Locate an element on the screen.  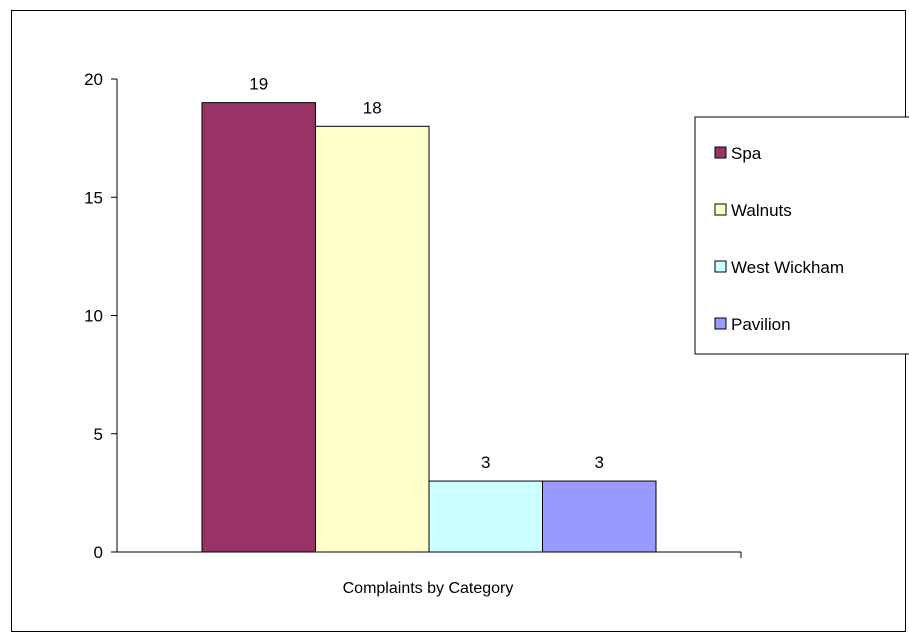
legend: Spa Walnuts West Wickham Pavilion is located at coordinates (801, 235).